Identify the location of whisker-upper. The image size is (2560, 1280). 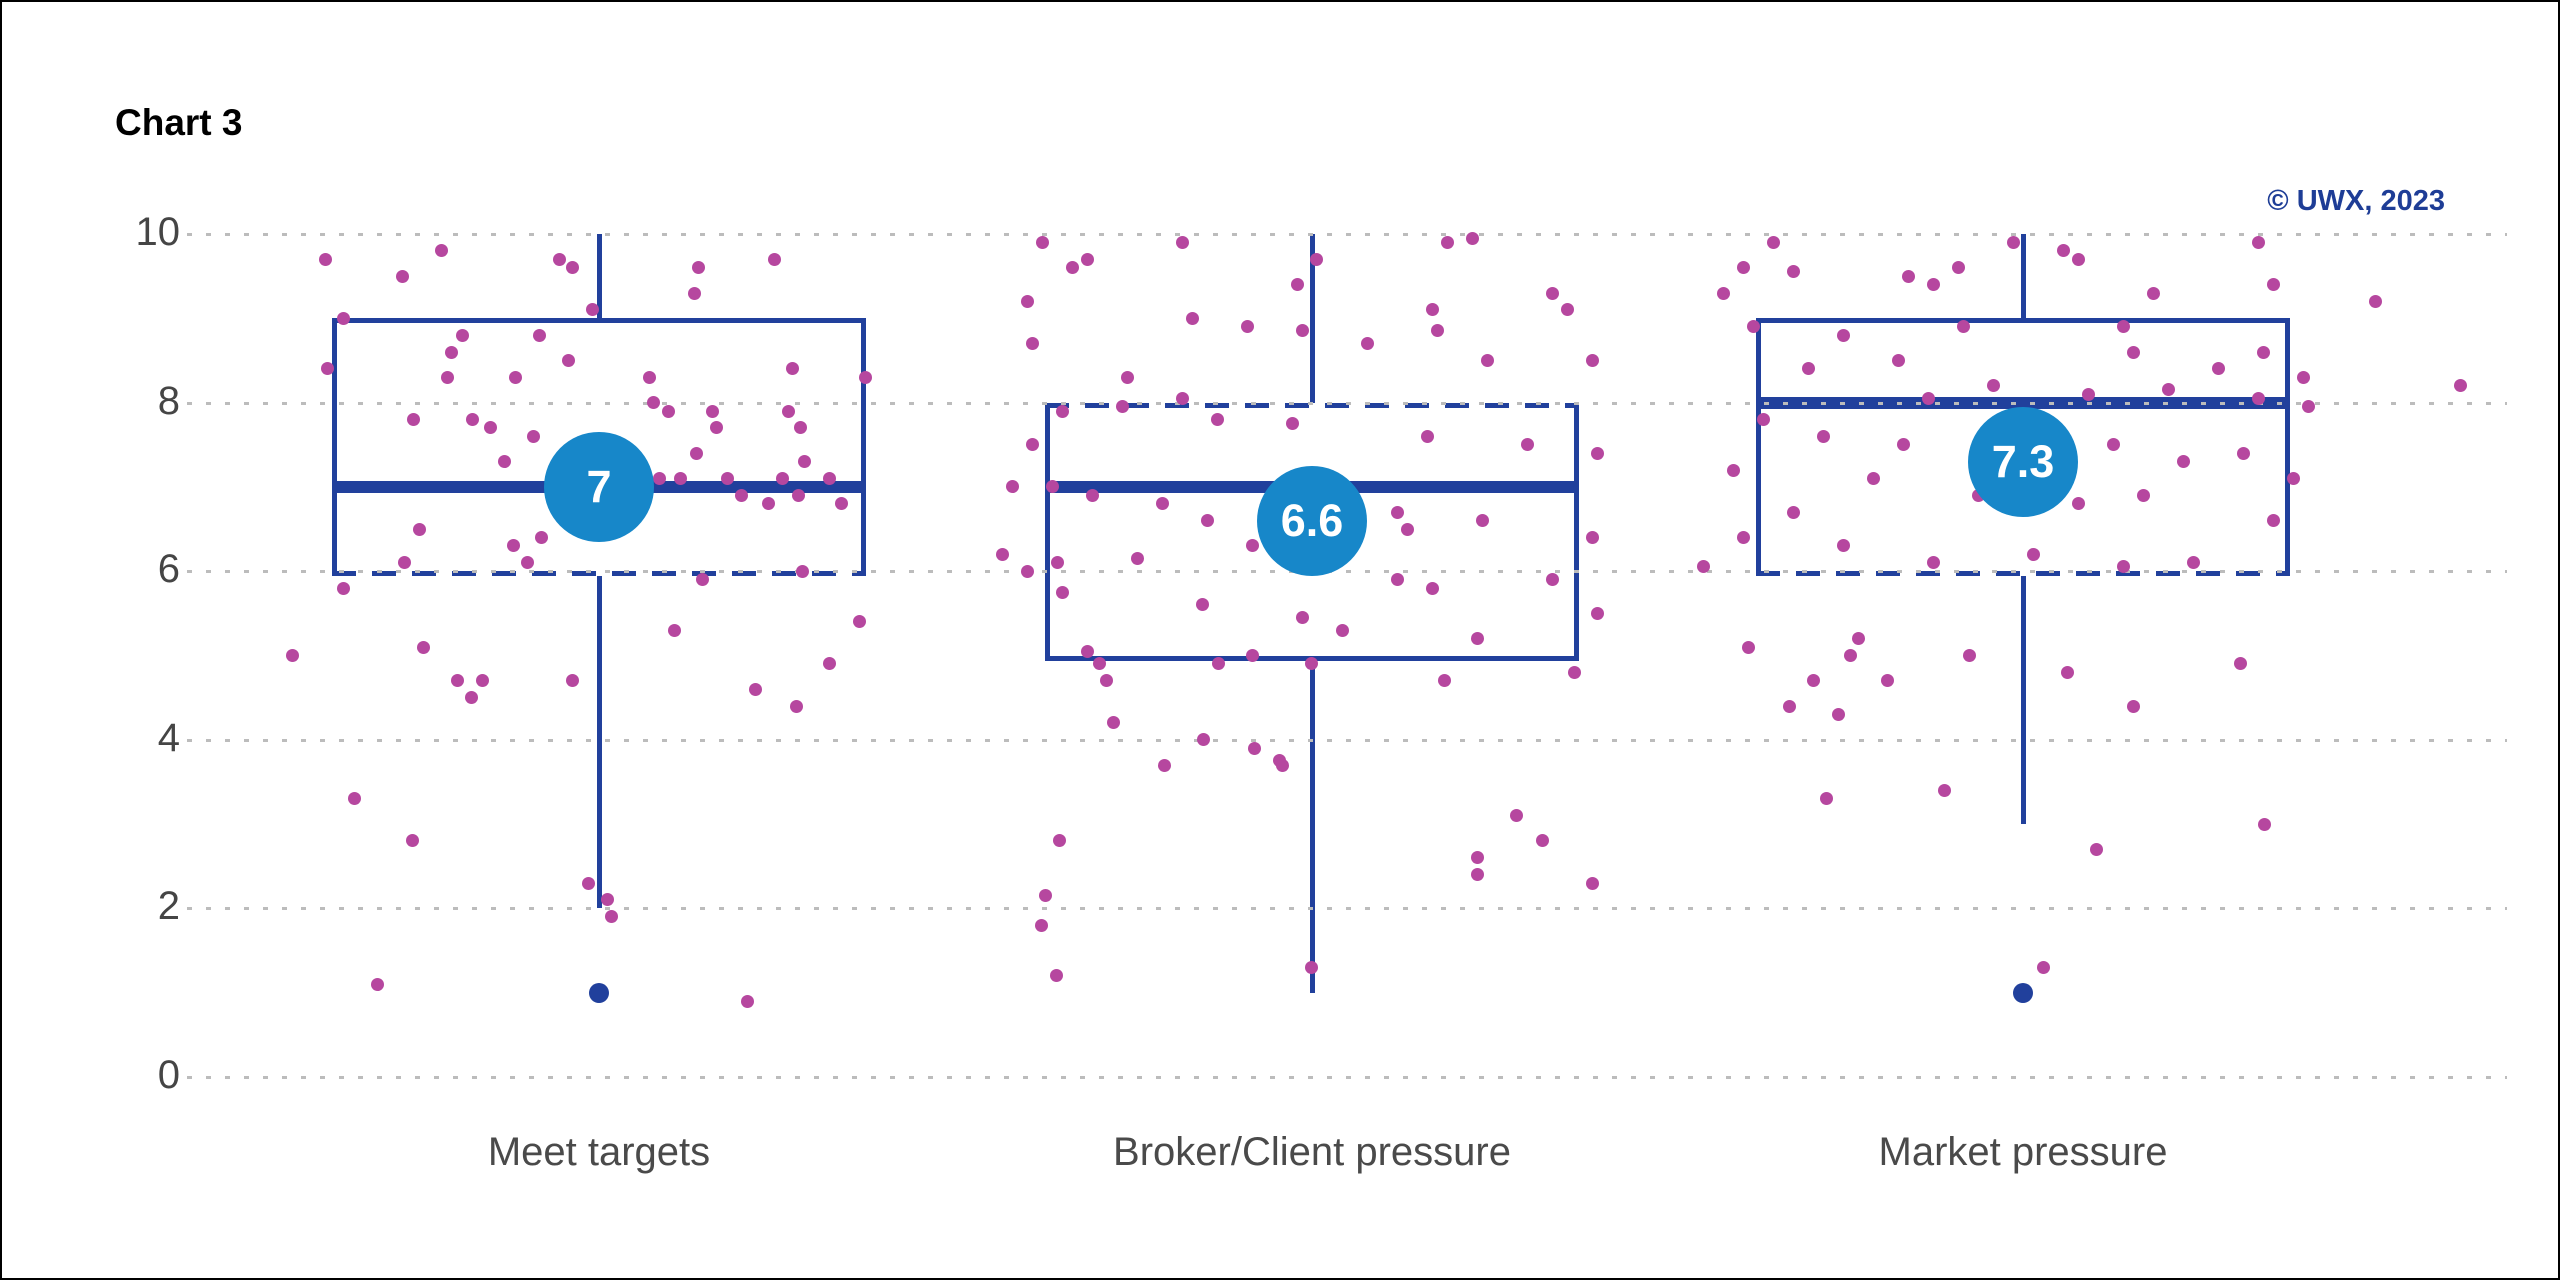
(2023, 276).